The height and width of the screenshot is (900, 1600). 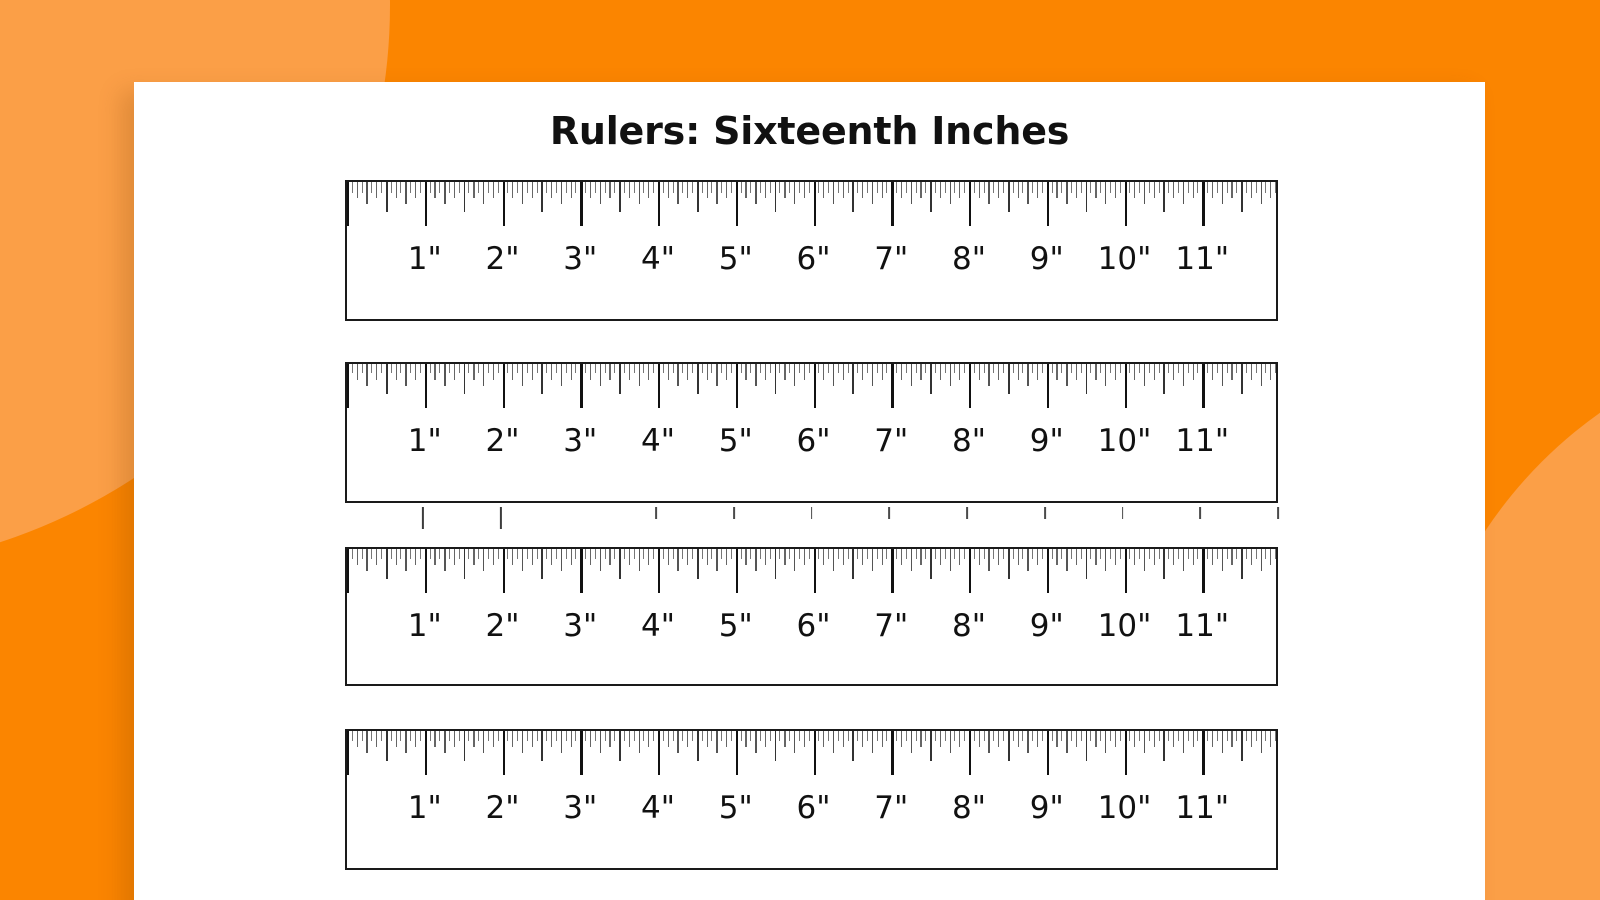 I want to click on inch-label-1: 1", so click(x=424, y=808).